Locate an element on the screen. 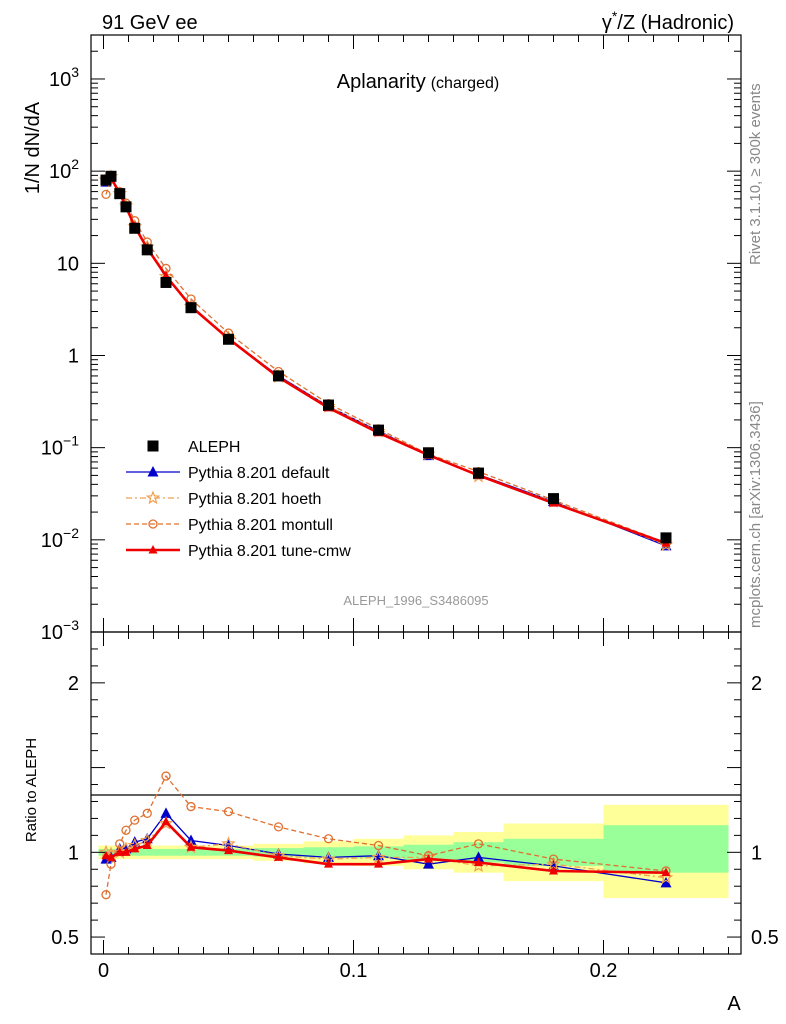 The image size is (786, 1024). ratio-y-tick-label-right: 1 is located at coordinates (756, 853).